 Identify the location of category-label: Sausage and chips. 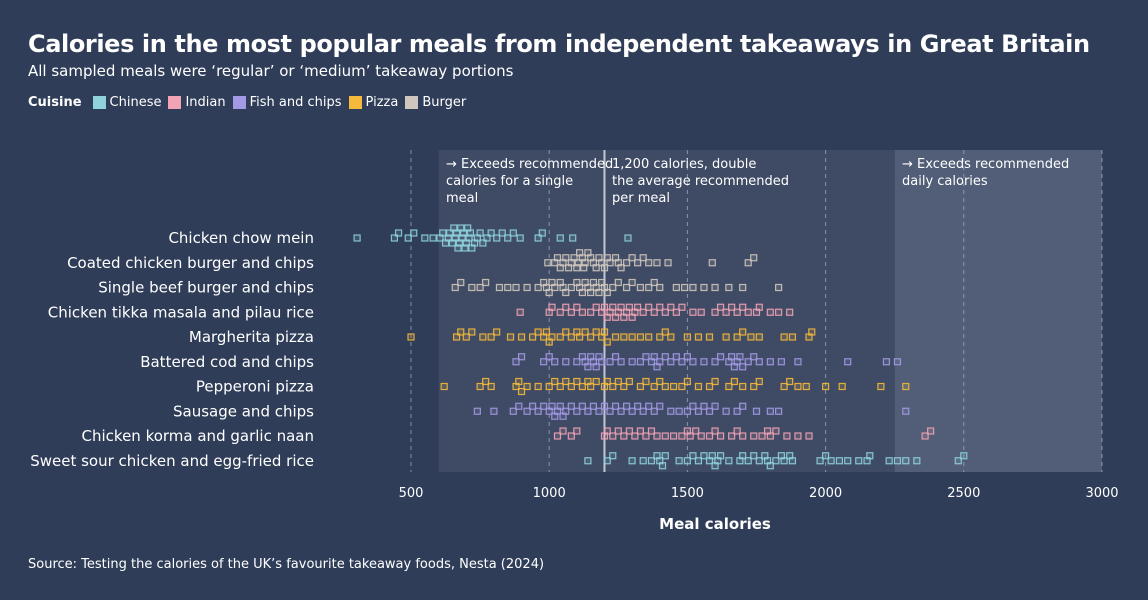
(243, 411).